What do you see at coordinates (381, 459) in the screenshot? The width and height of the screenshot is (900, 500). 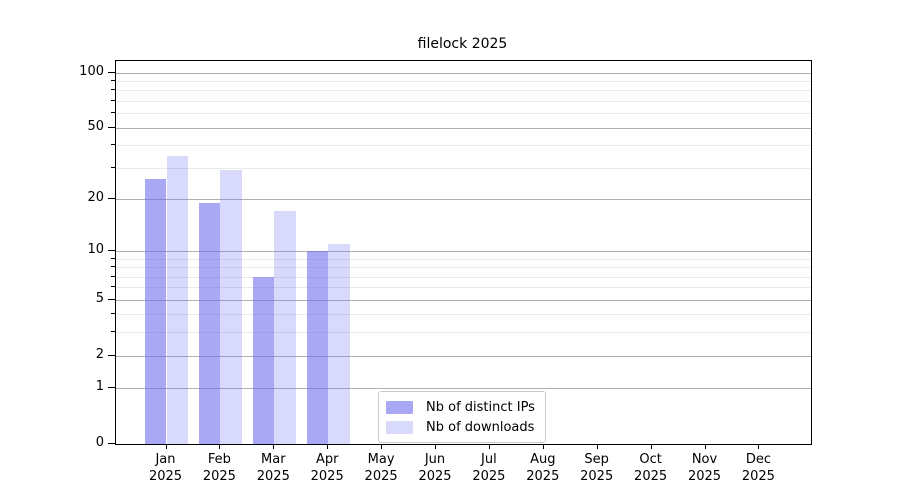 I see `x-tick-month: May` at bounding box center [381, 459].